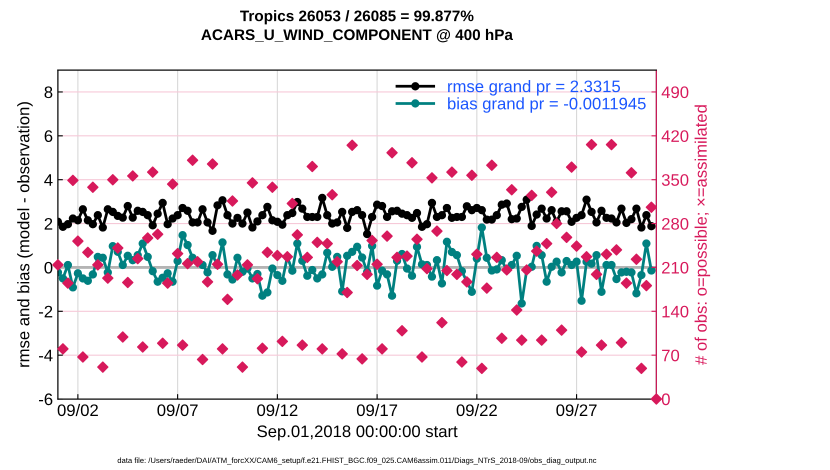 The width and height of the screenshot is (830, 470). I want to click on y-tick-label: 6, so click(48, 136).